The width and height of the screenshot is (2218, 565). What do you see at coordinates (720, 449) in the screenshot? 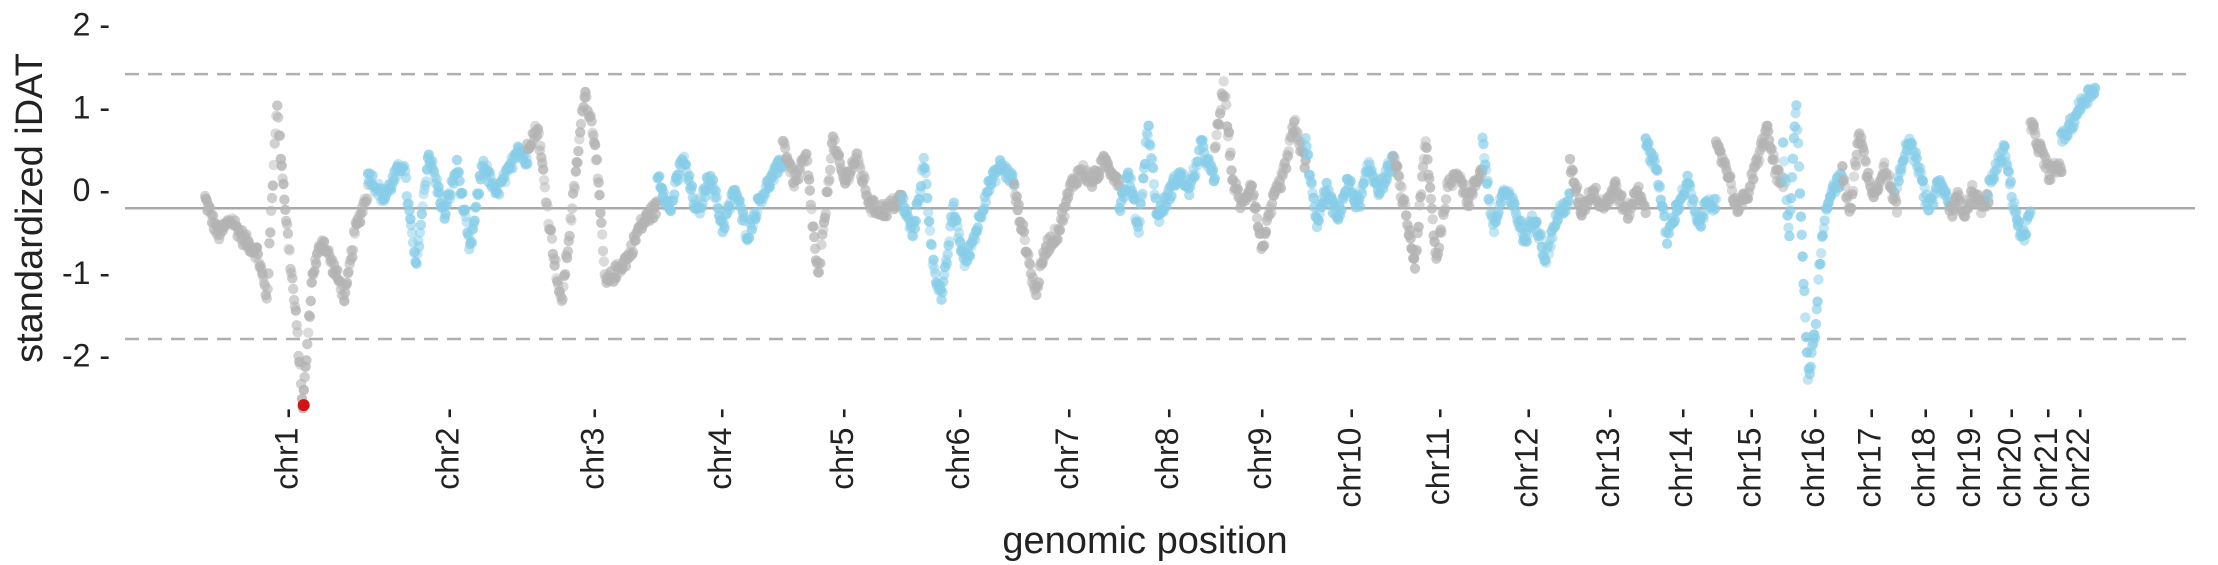
I see `x-tick-label: chr4 -` at bounding box center [720, 449].